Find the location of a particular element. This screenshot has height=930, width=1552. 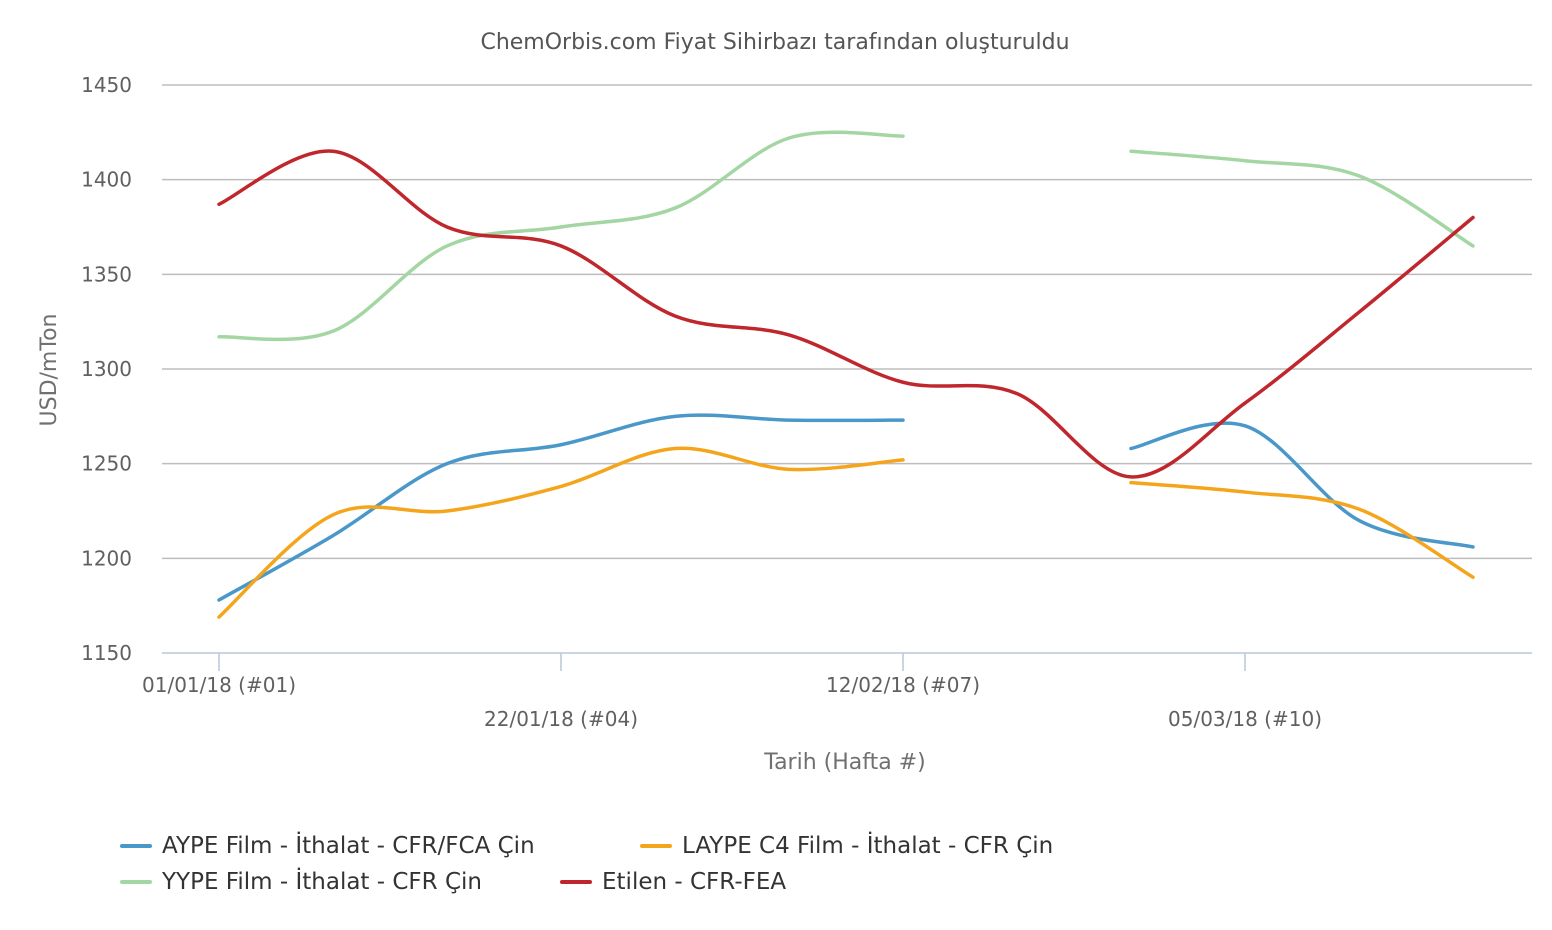

legend-item: Etilen - CFR-FEA is located at coordinates (710, 882).